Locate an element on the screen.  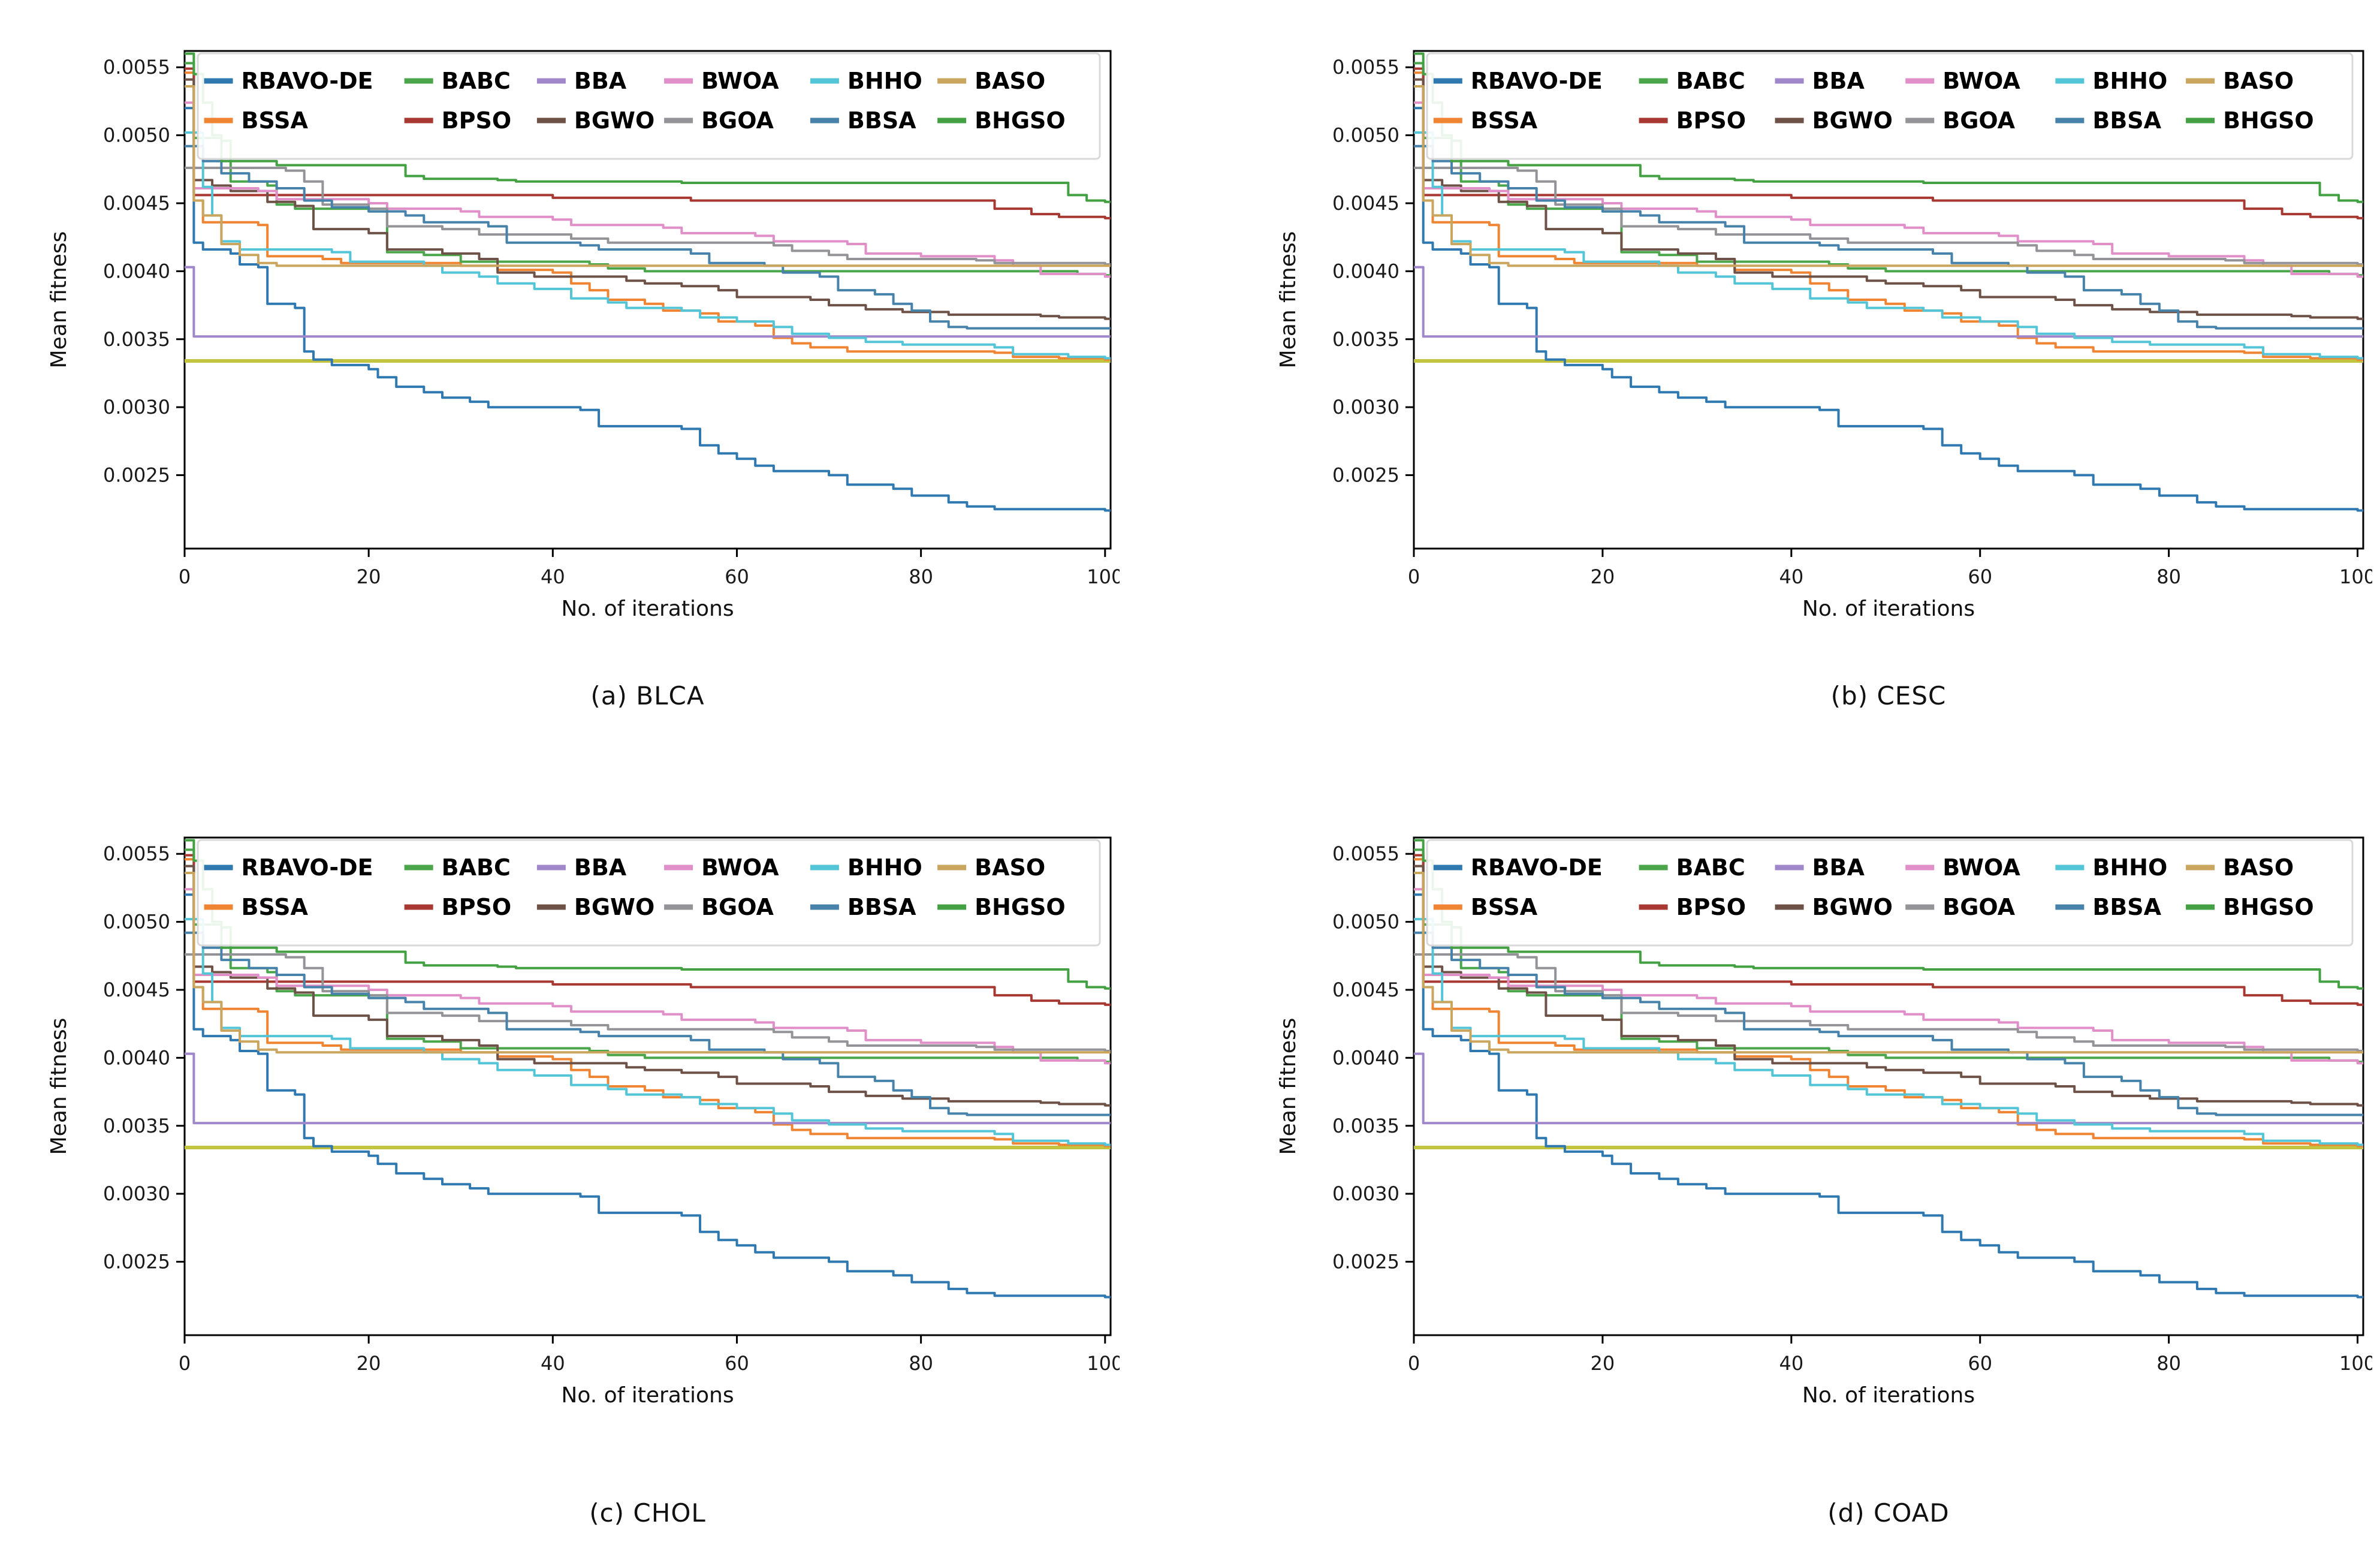
legend-label-BGWO: BGWO is located at coordinates (614, 120).